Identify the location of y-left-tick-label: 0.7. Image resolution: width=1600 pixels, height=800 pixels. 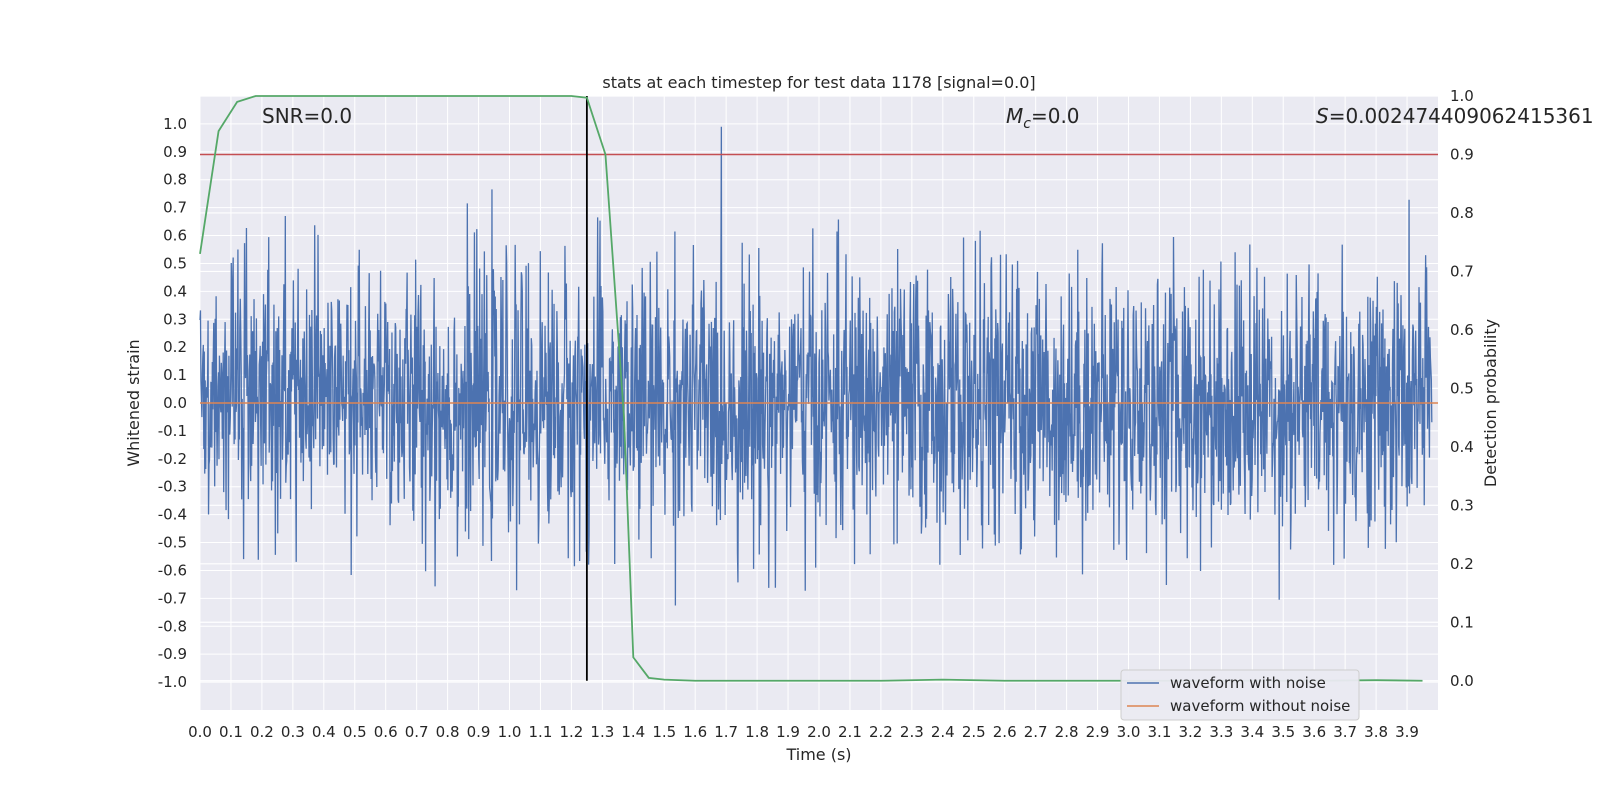
(175, 208).